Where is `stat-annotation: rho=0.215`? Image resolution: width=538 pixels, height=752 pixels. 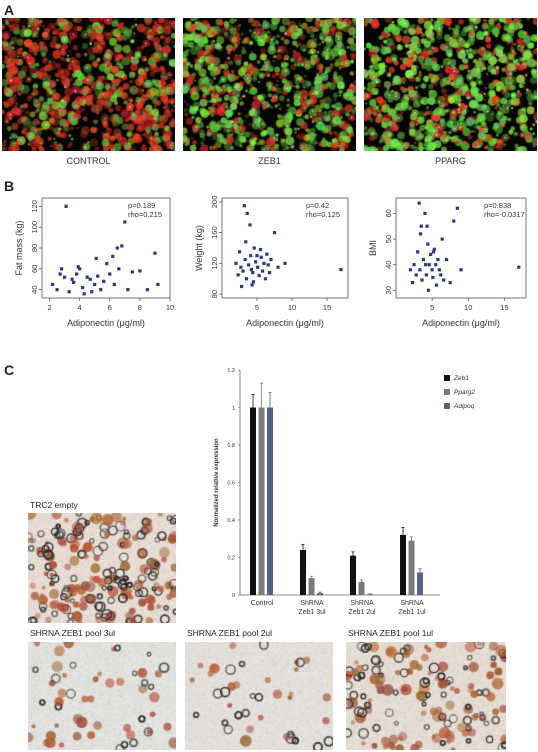 stat-annotation: rho=0.215 is located at coordinates (145, 214).